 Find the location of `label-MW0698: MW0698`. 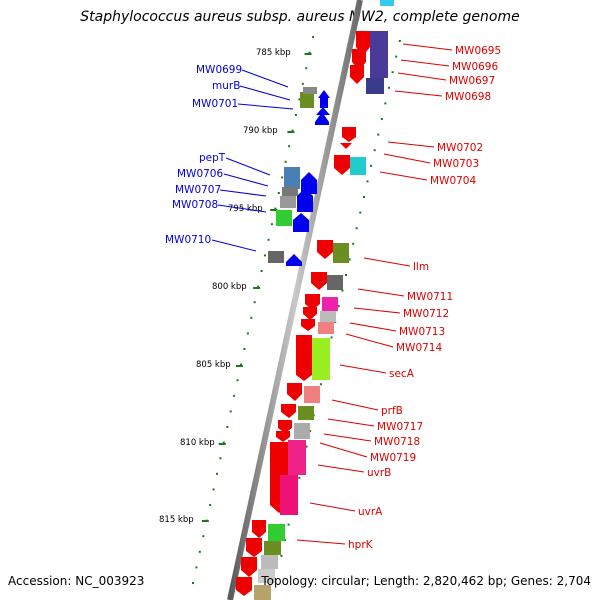

label-MW0698: MW0698 is located at coordinates (468, 97).